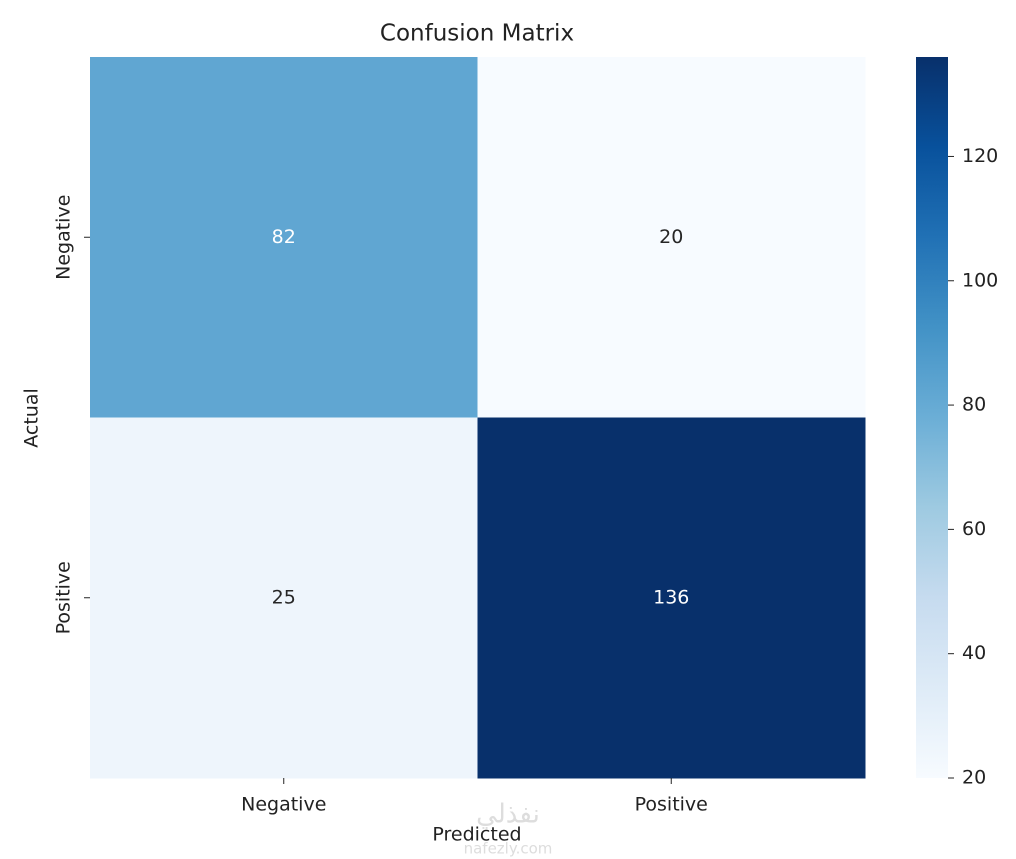  I want to click on y-axis-label: Actual, so click(32, 418).